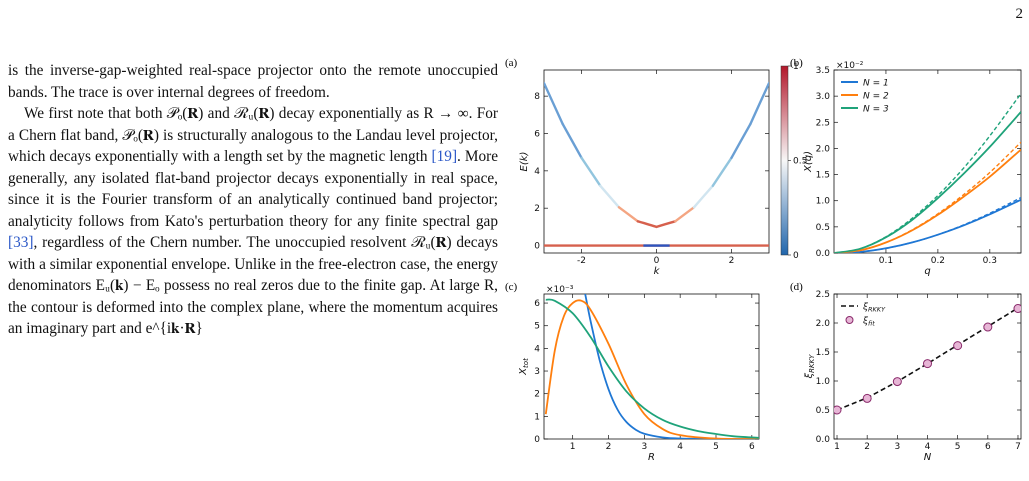  I want to click on panel-b-series, so click(927, 173).